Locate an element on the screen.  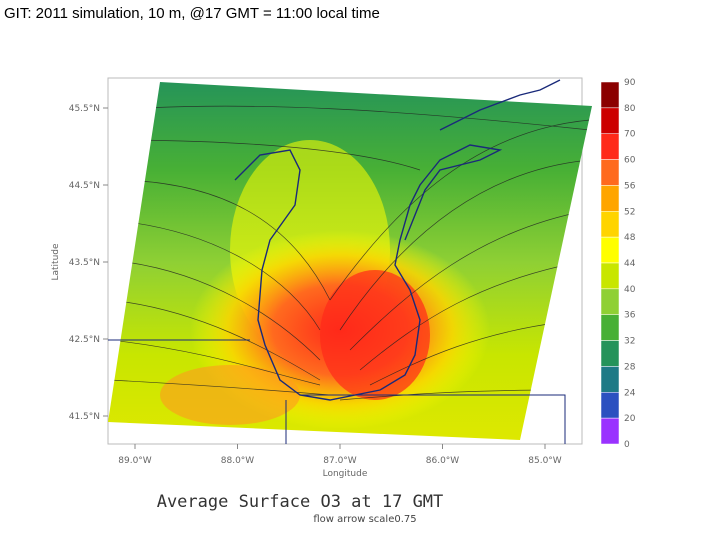
x-tick-label: 85.0°W is located at coordinates (545, 461).